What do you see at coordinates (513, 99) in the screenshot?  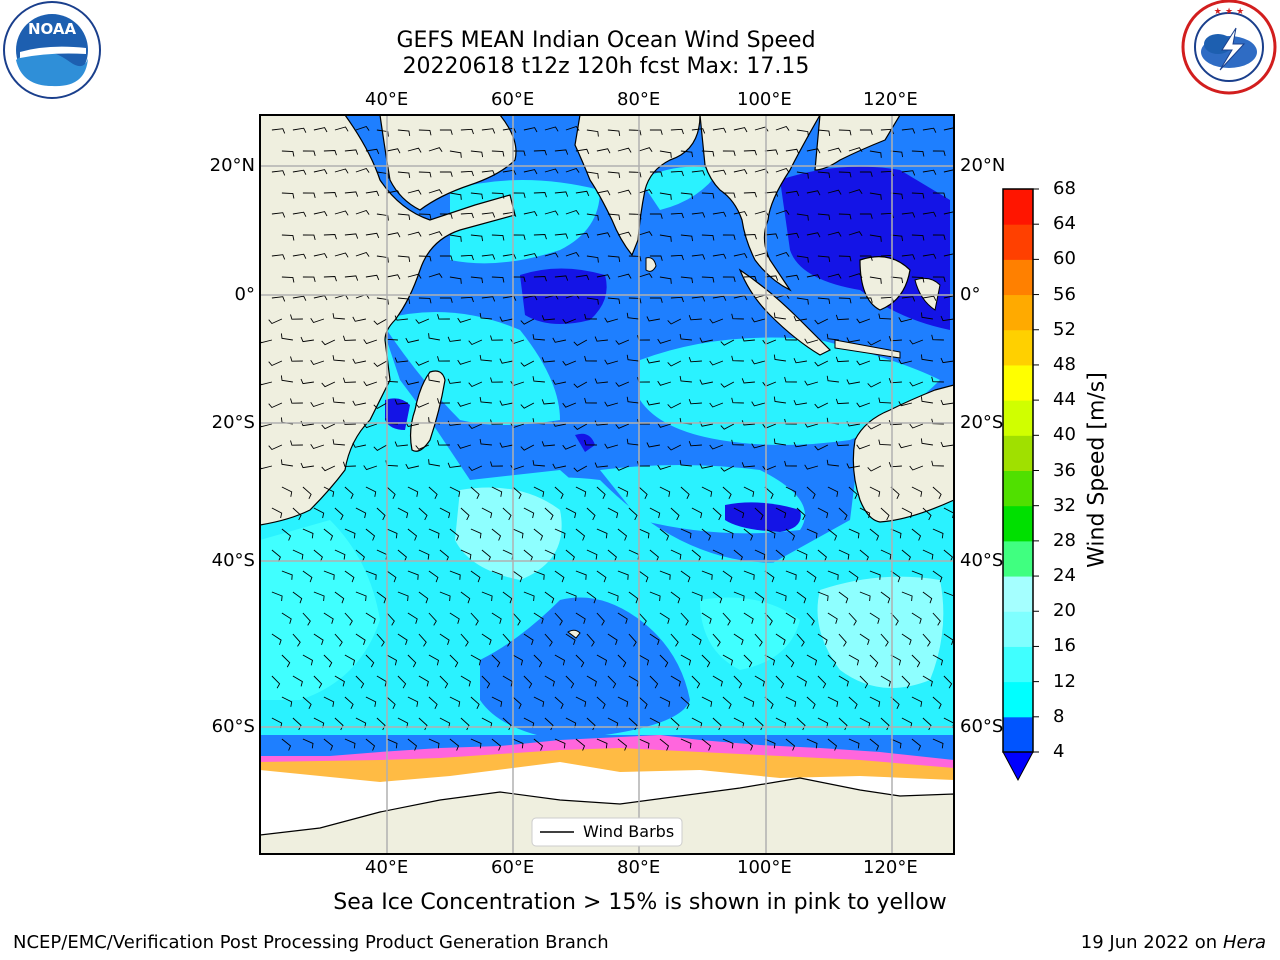 I see `lon-label-top: 60°E` at bounding box center [513, 99].